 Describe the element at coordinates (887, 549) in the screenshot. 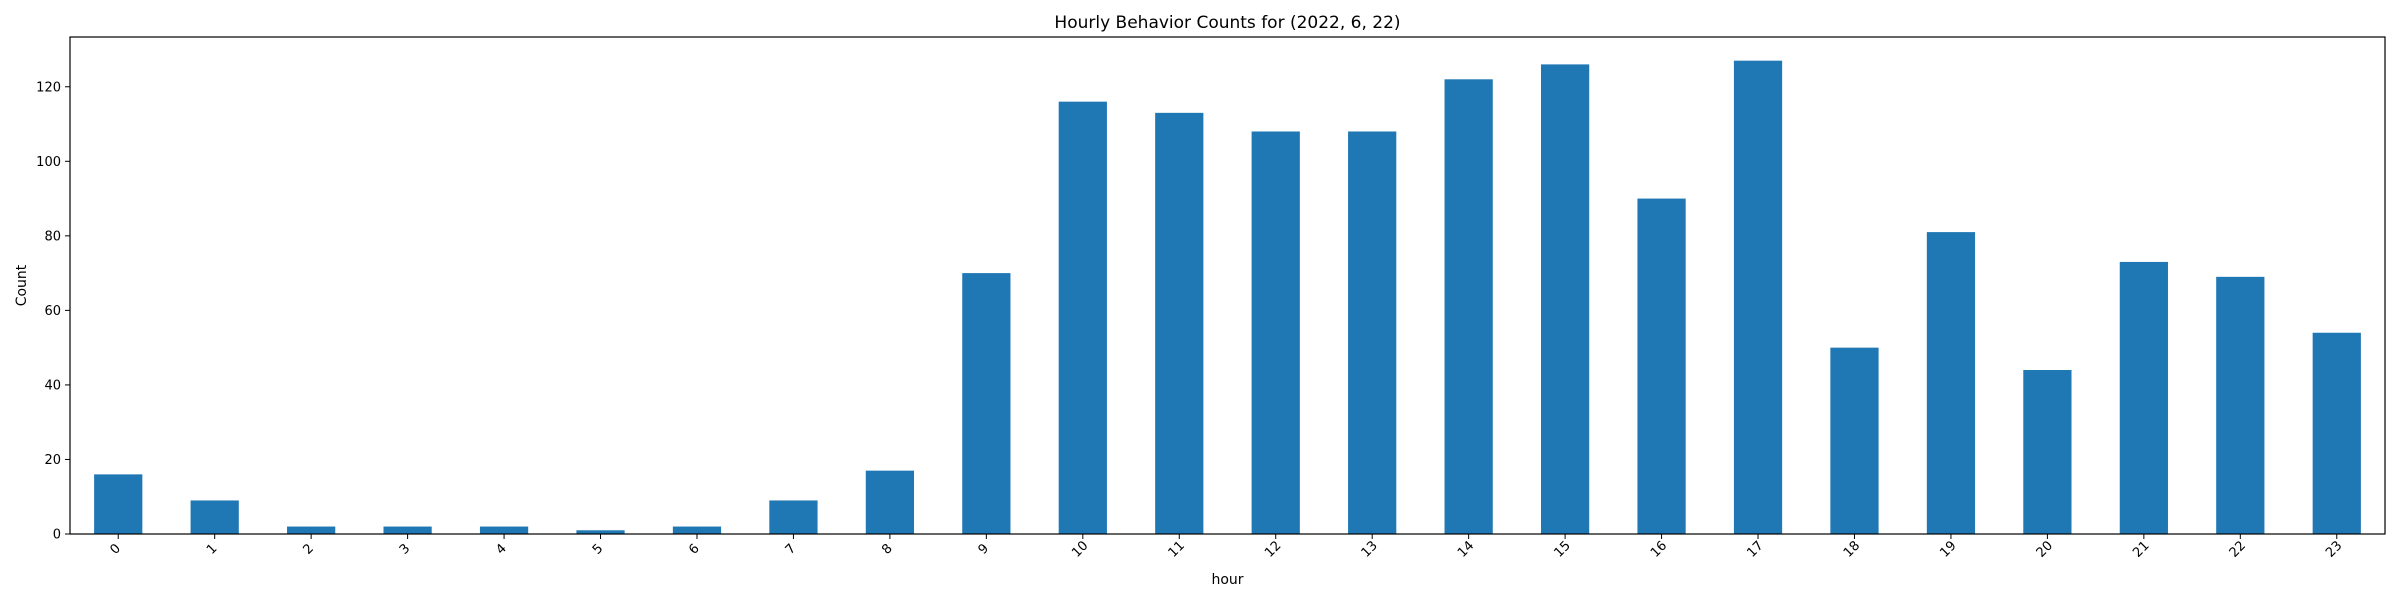

I see `x-tick-label: 8` at that location.